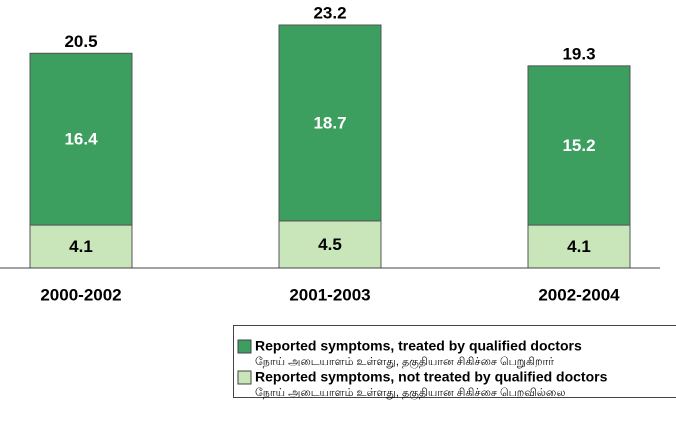  What do you see at coordinates (579, 294) in the screenshot?
I see `x-tick-label: 2002-2004` at bounding box center [579, 294].